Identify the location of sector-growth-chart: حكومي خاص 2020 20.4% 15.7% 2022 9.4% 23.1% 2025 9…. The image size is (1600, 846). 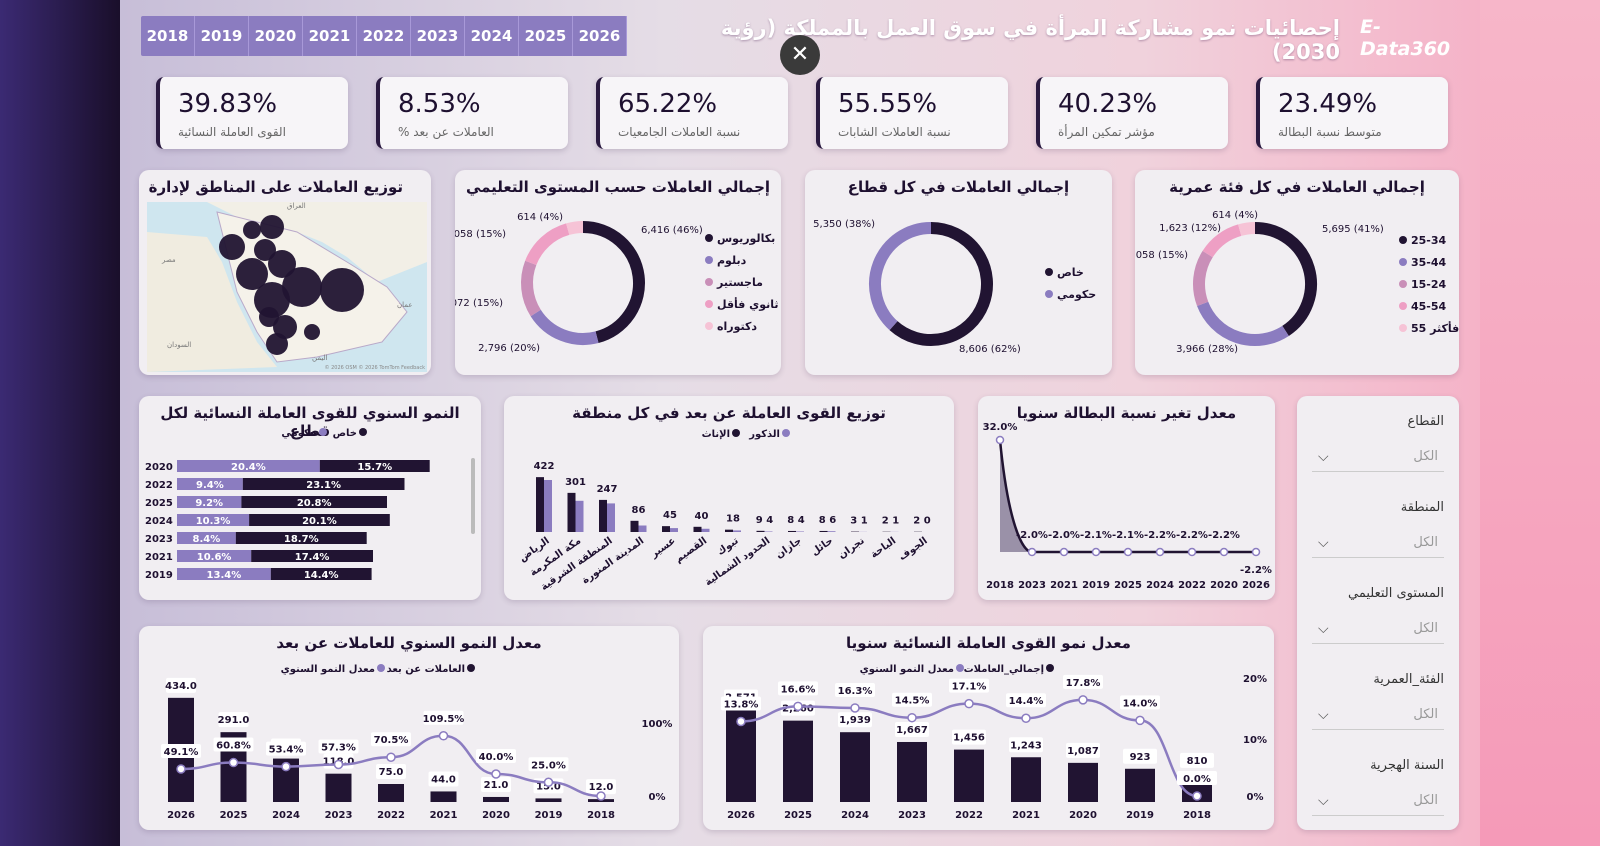
(310, 498).